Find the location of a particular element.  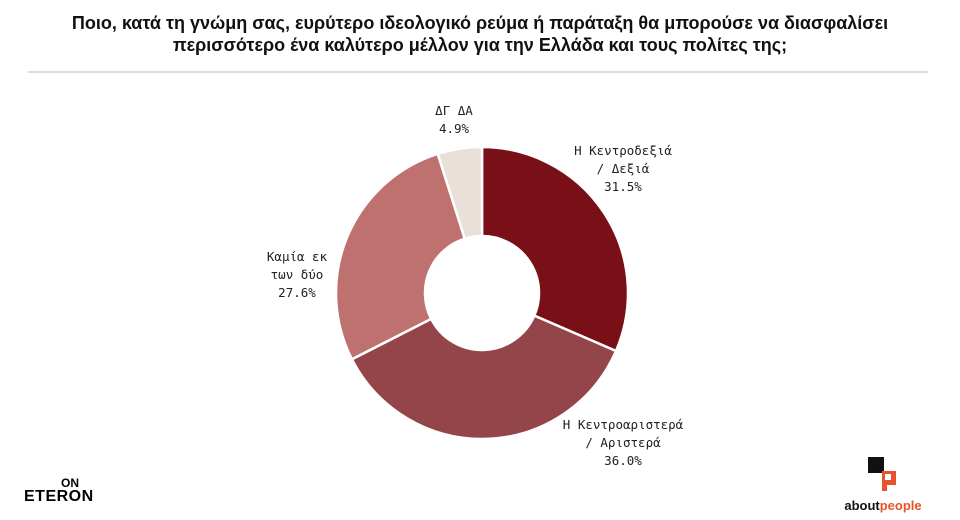

aboutpeople-logo-text: aboutpeople is located at coordinates (883, 505).